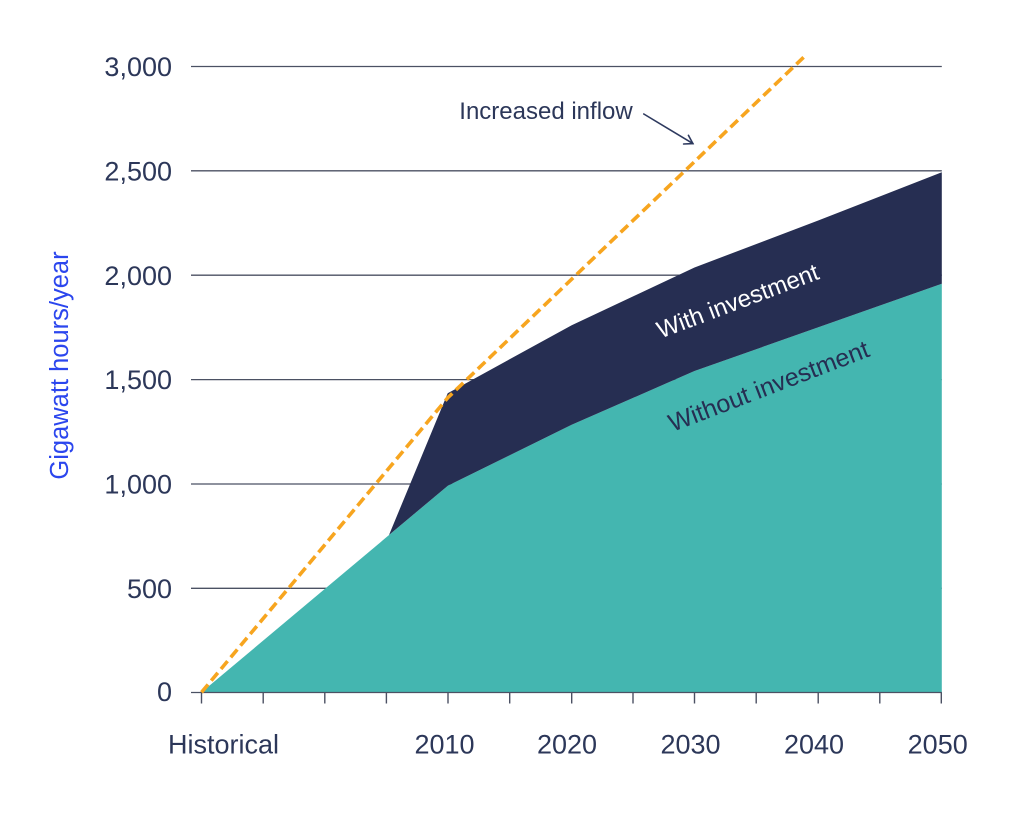  What do you see at coordinates (223, 744) in the screenshot?
I see `svg-text: Historical` at bounding box center [223, 744].